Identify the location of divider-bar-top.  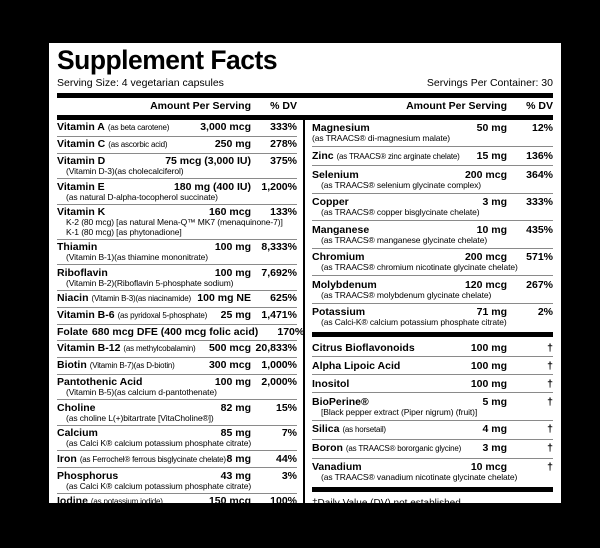
(305, 95).